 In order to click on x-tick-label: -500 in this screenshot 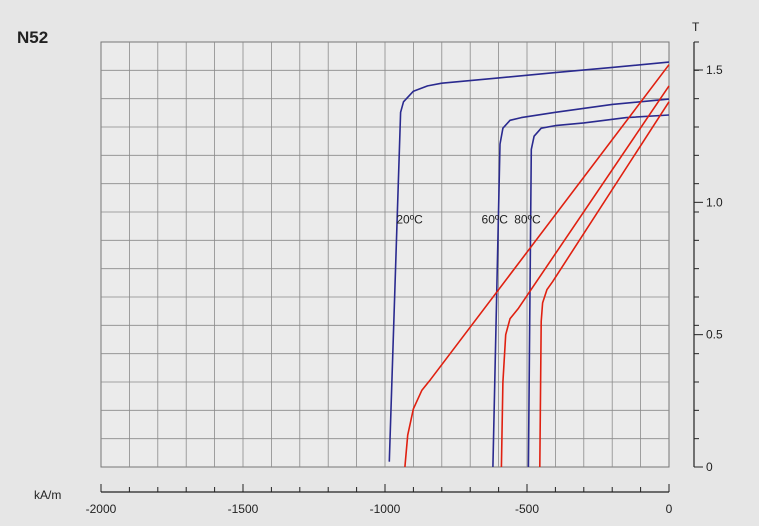, I will do `click(527, 509)`.